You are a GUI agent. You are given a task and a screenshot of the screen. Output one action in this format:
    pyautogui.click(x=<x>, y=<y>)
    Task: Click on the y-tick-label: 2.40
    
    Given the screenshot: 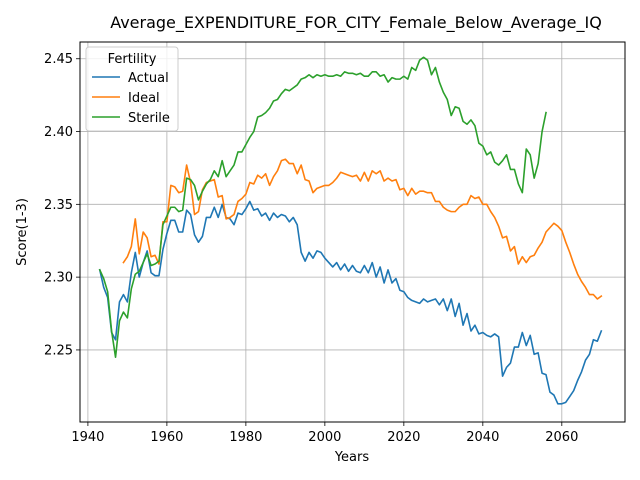 What is the action you would take?
    pyautogui.click(x=58, y=132)
    